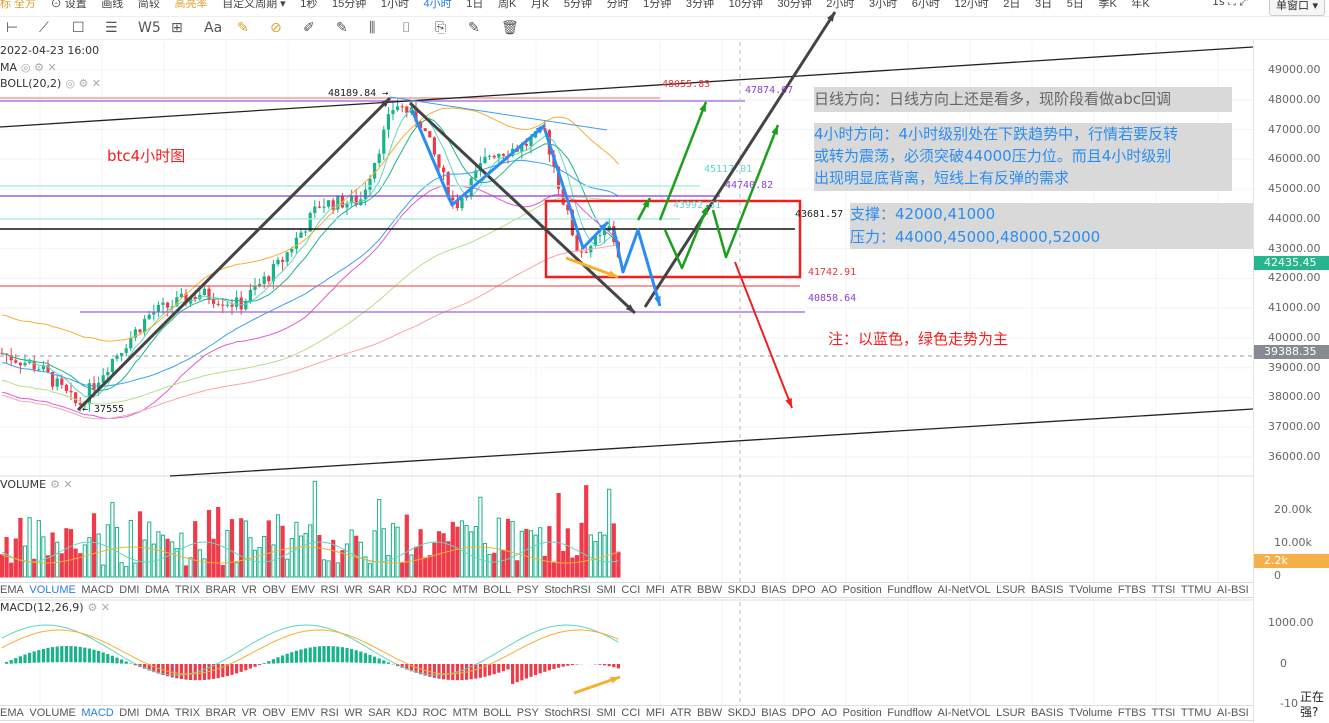 This screenshot has height=723, width=1329. Describe the element at coordinates (394, 5) in the screenshot. I see `period-item: 1小时` at that location.